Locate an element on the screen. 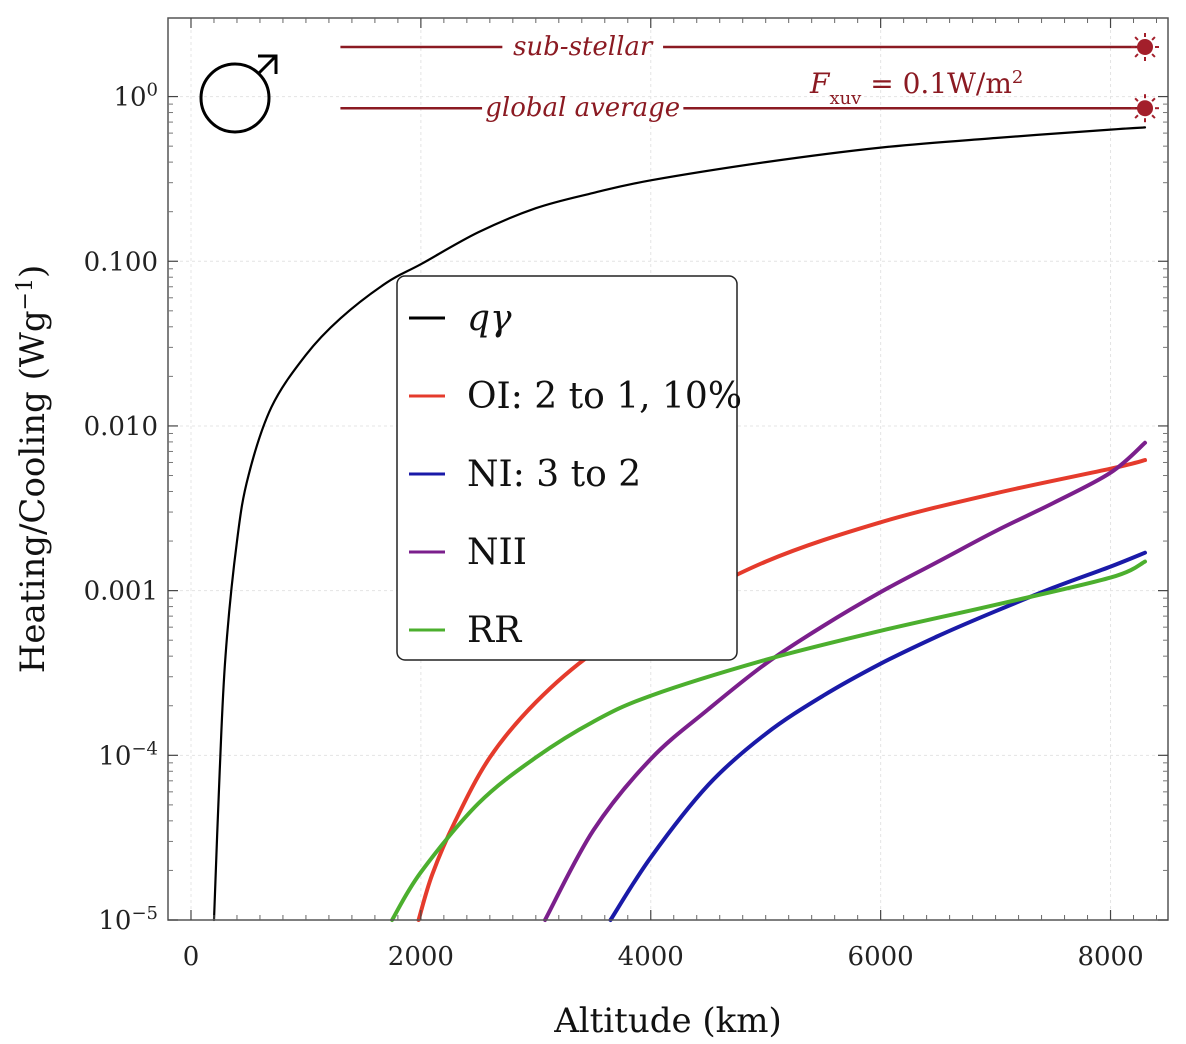 The height and width of the screenshot is (1044, 1186). mars-arrow is located at coordinates (267, 65).